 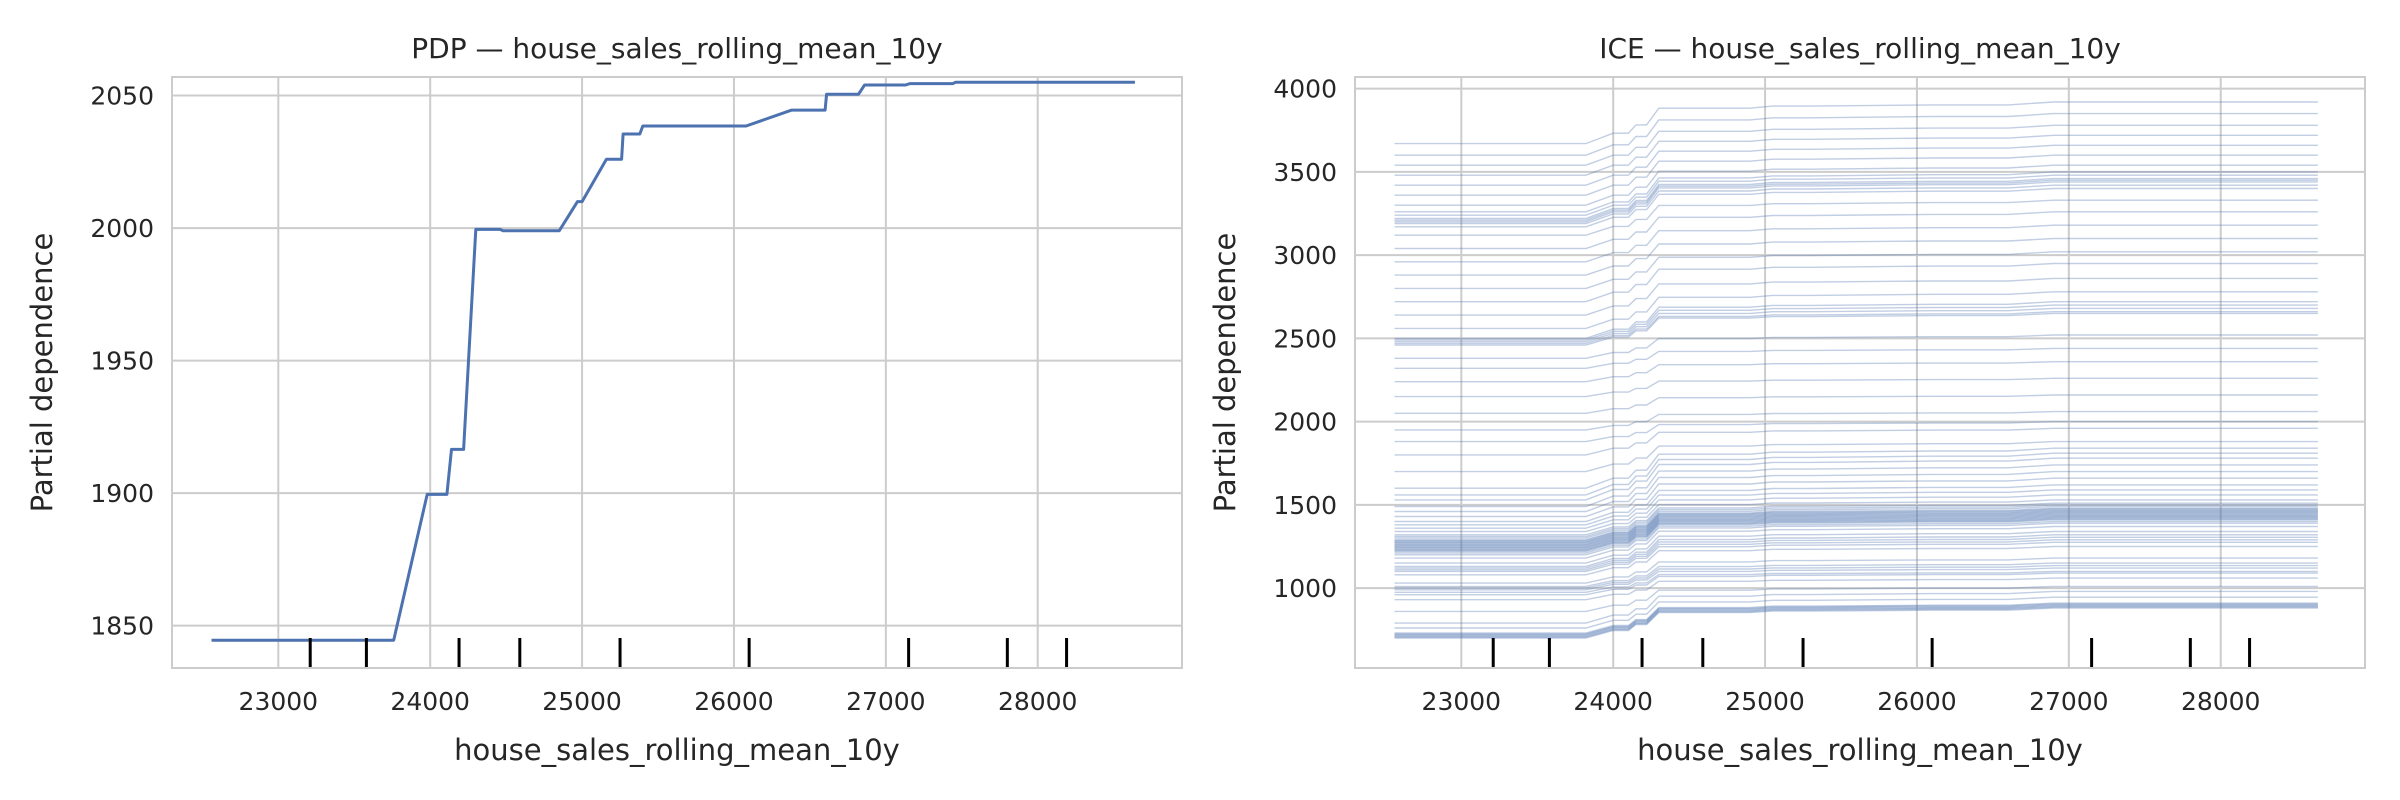 I want to click on ice-y-tick-label: 4000, so click(x=1305, y=89).